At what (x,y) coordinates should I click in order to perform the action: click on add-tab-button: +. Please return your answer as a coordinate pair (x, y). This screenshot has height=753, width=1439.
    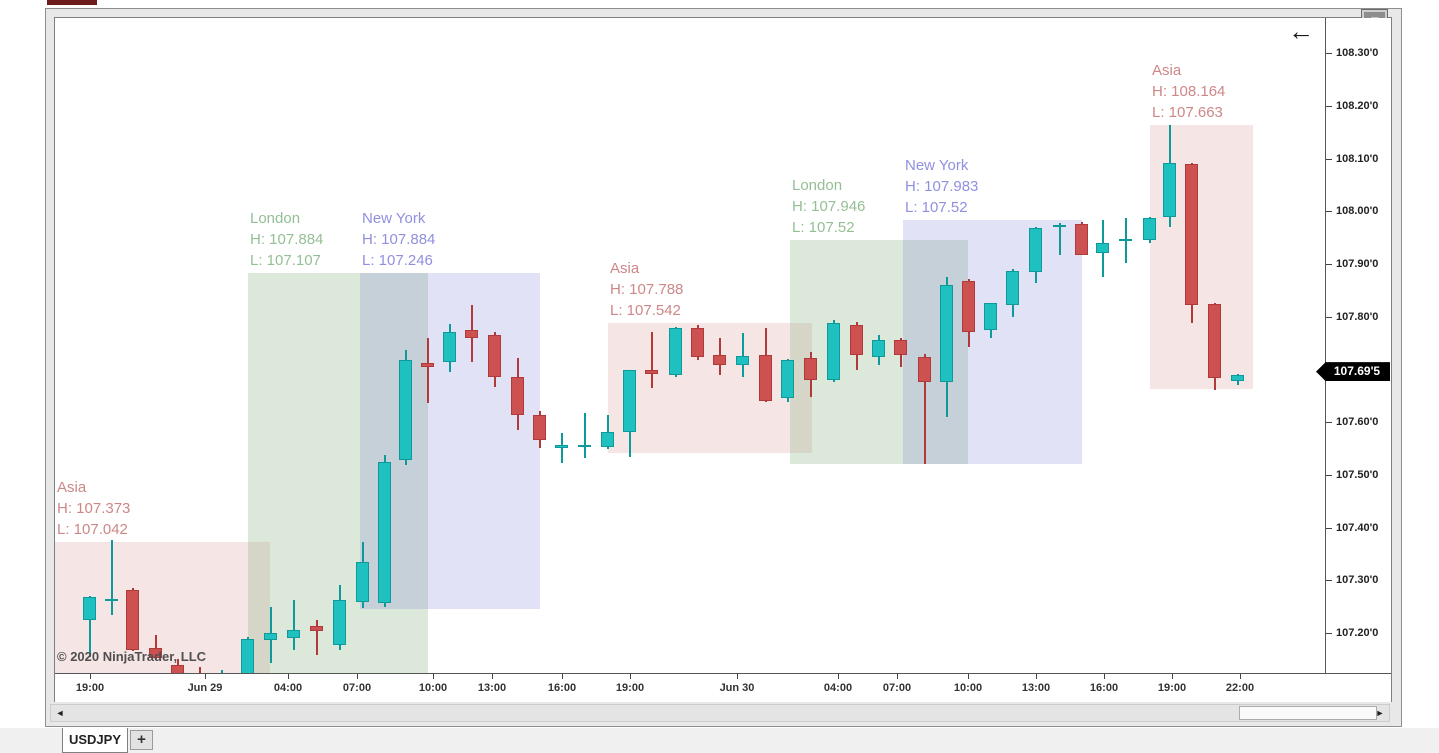
    Looking at the image, I should click on (141, 740).